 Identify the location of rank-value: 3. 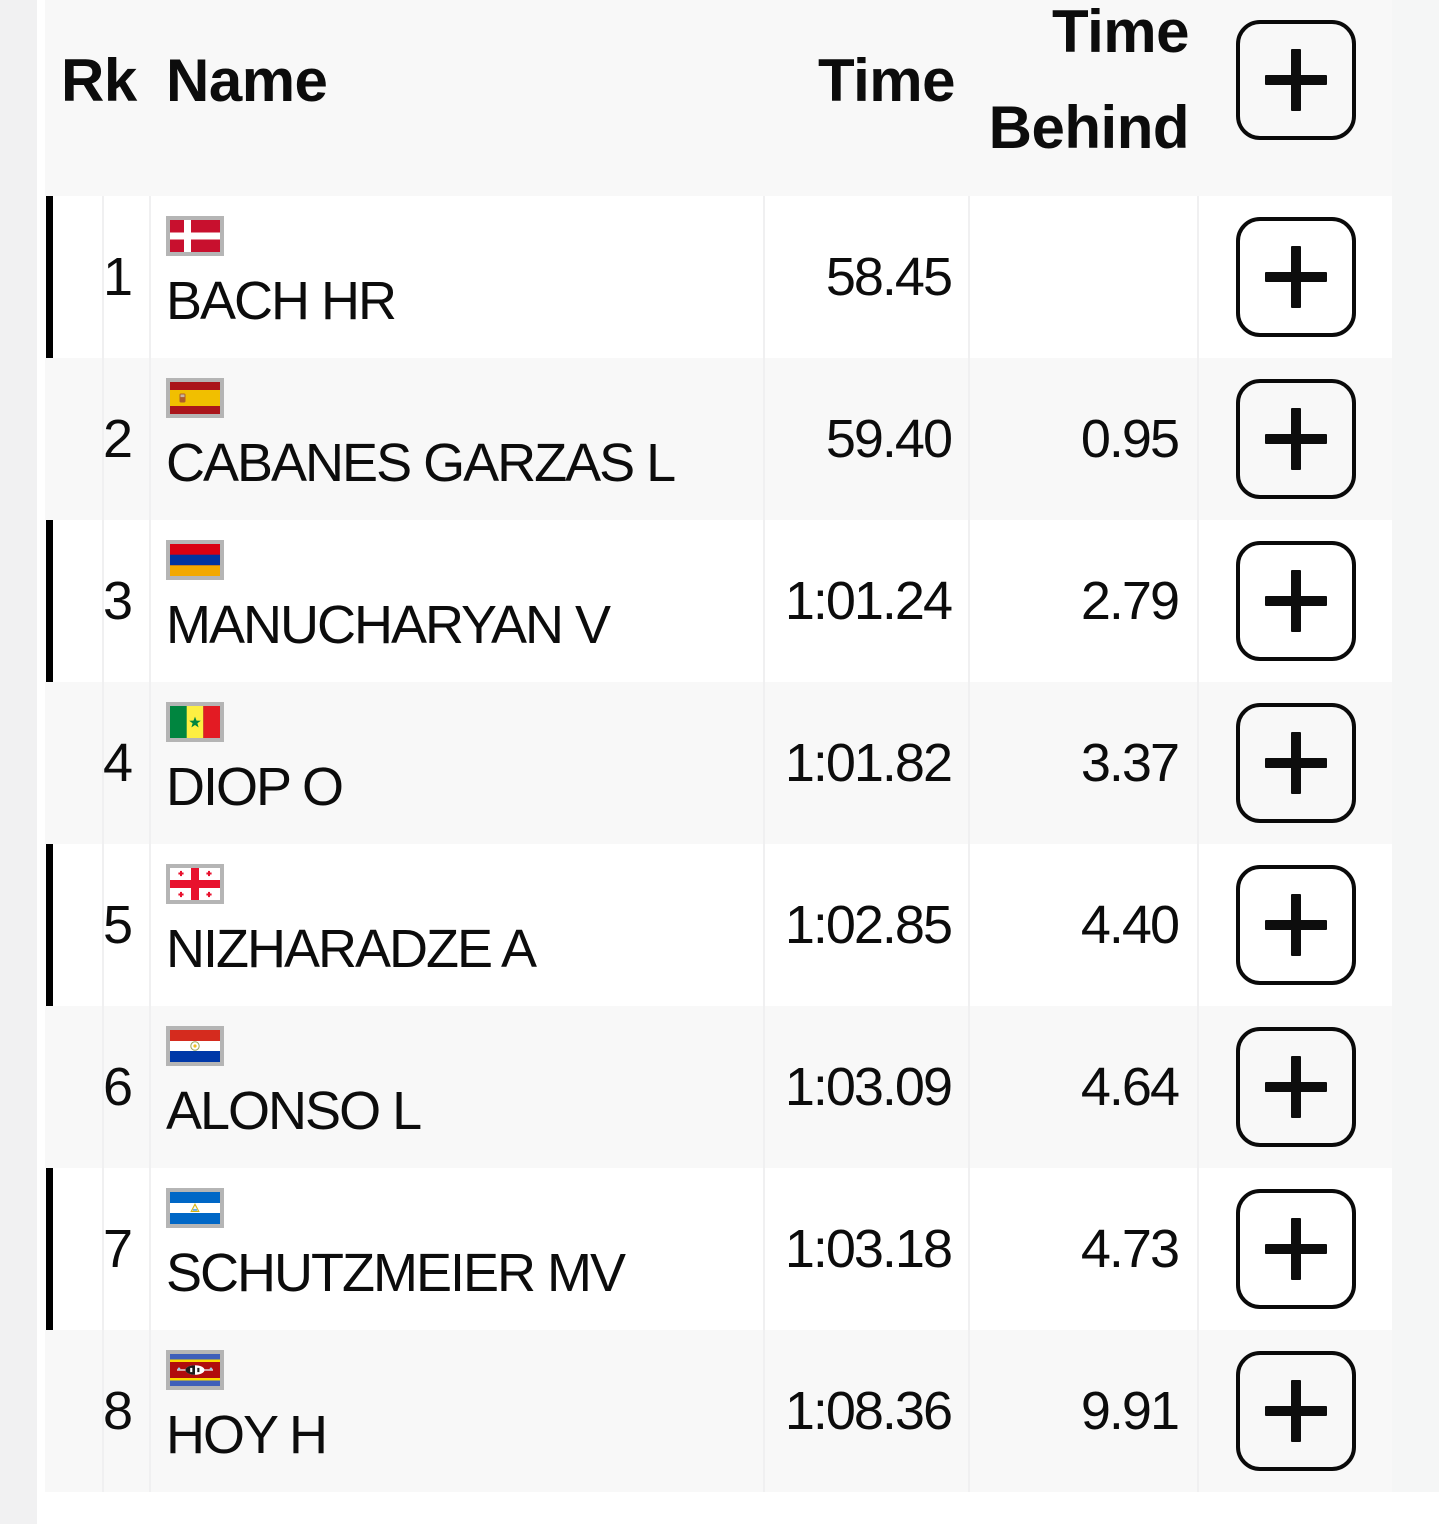
(117, 601).